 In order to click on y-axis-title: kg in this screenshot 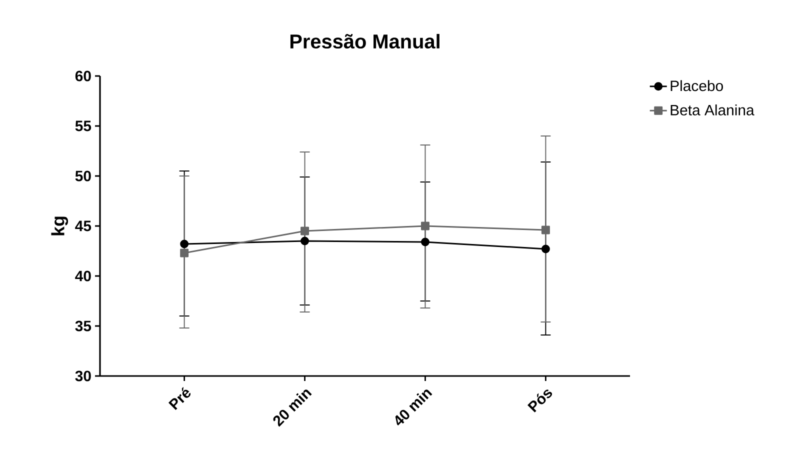, I will do `click(59, 226)`.